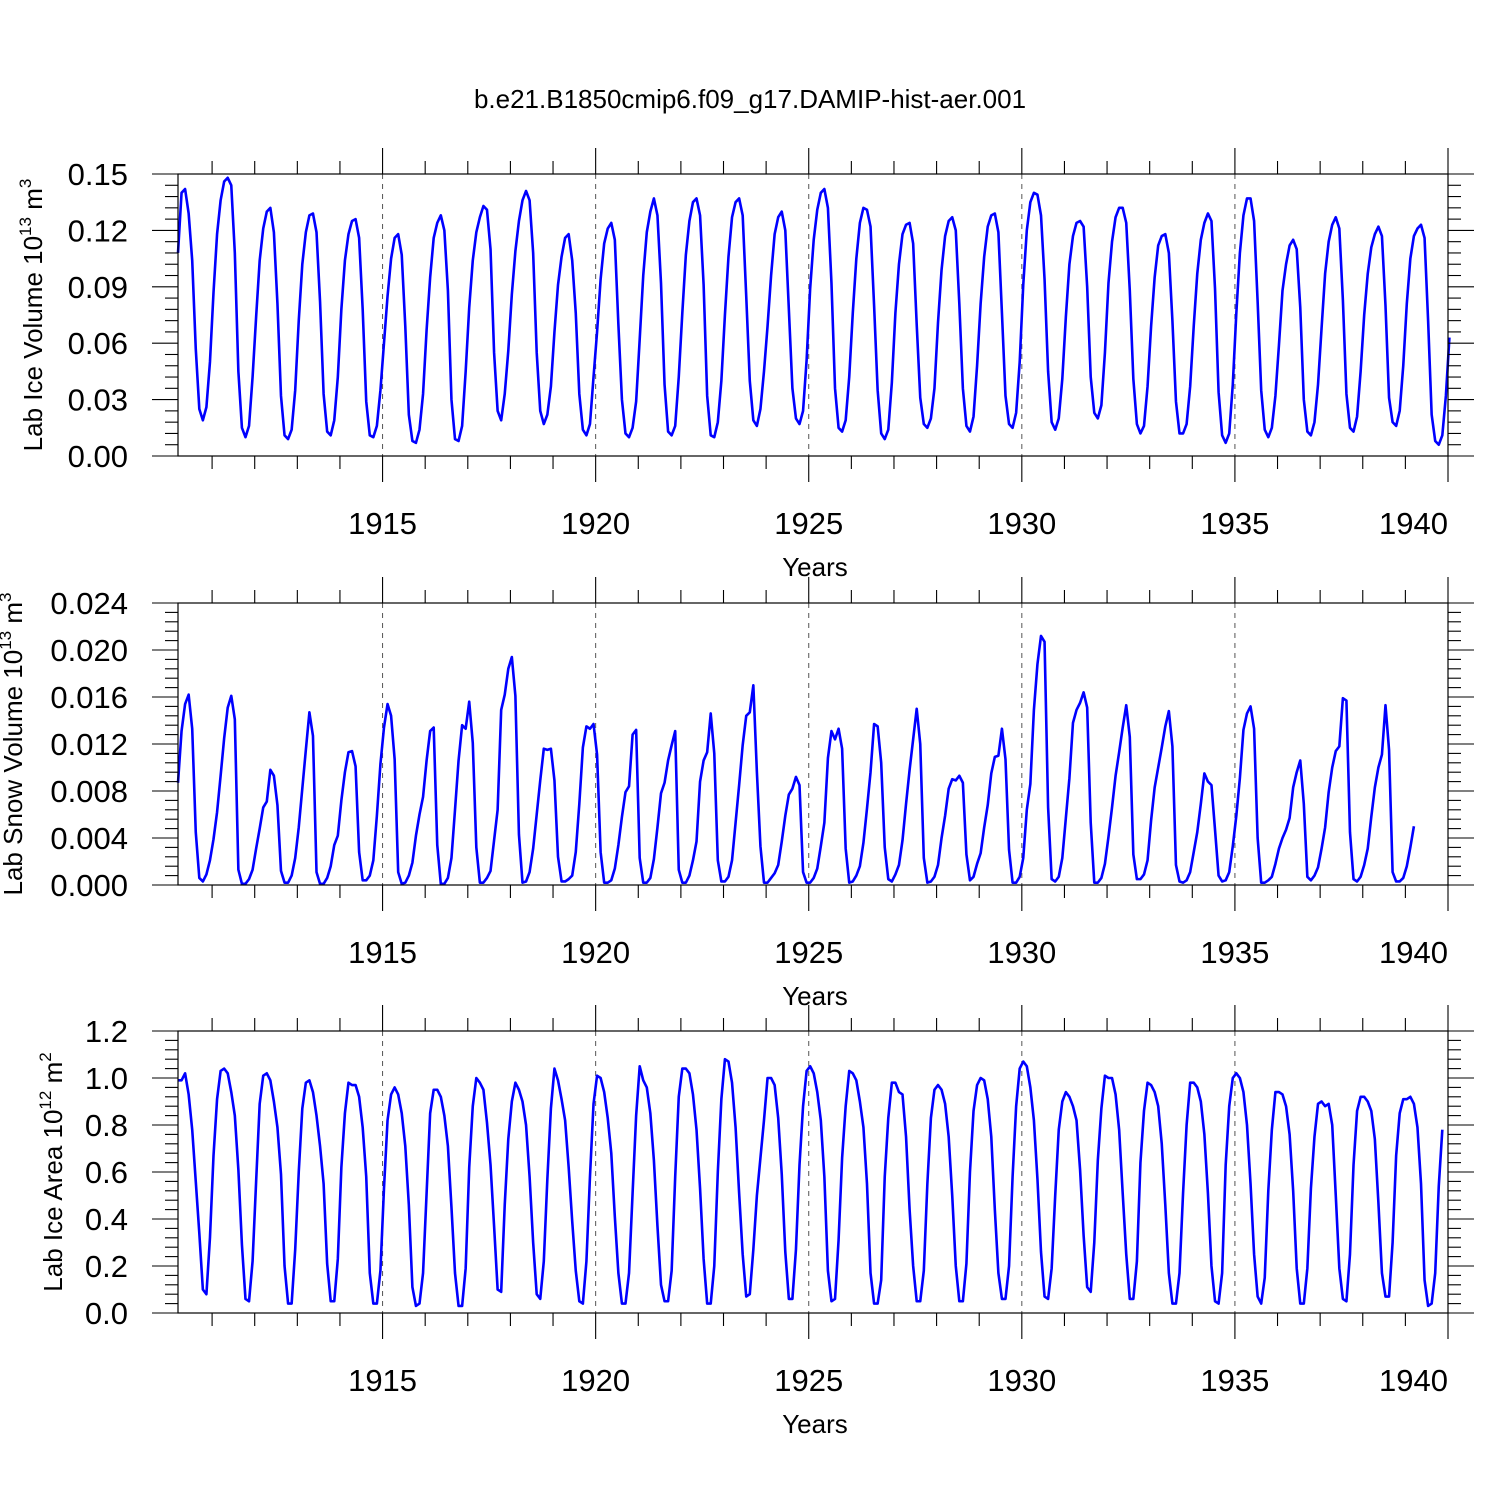 Image resolution: width=1500 pixels, height=1500 pixels. Describe the element at coordinates (89, 791) in the screenshot. I see `snow-volume-y-tick-label: 0.008` at that location.